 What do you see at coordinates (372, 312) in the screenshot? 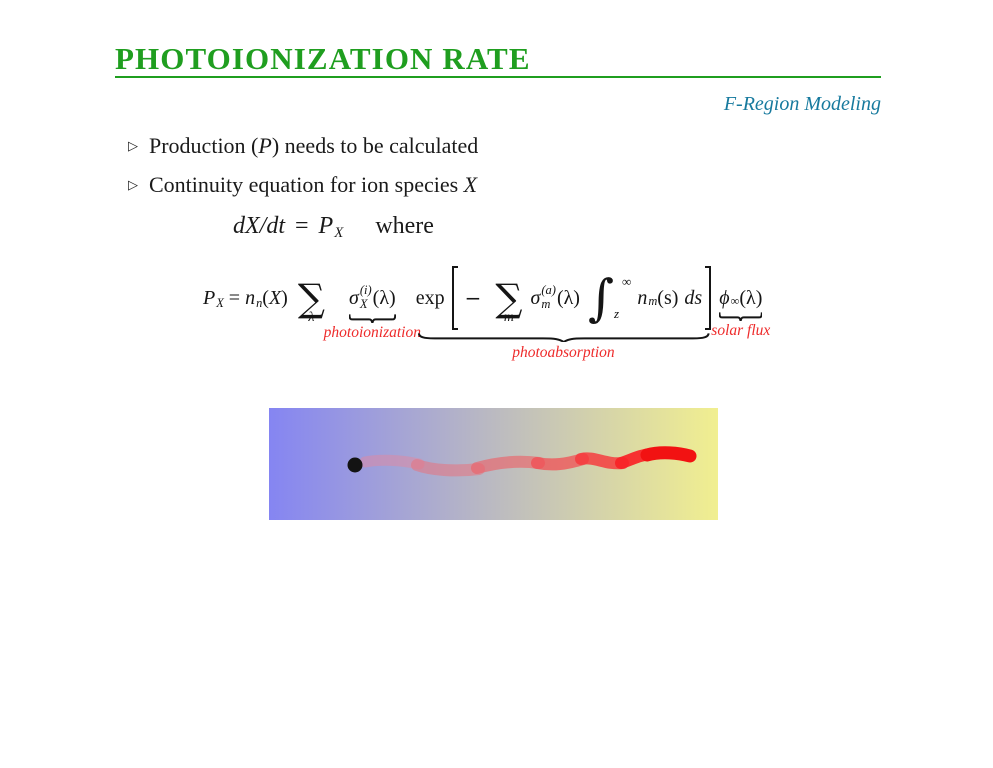
I see `photoionization-term: σ (i) X (λ) photoionization` at bounding box center [372, 312].